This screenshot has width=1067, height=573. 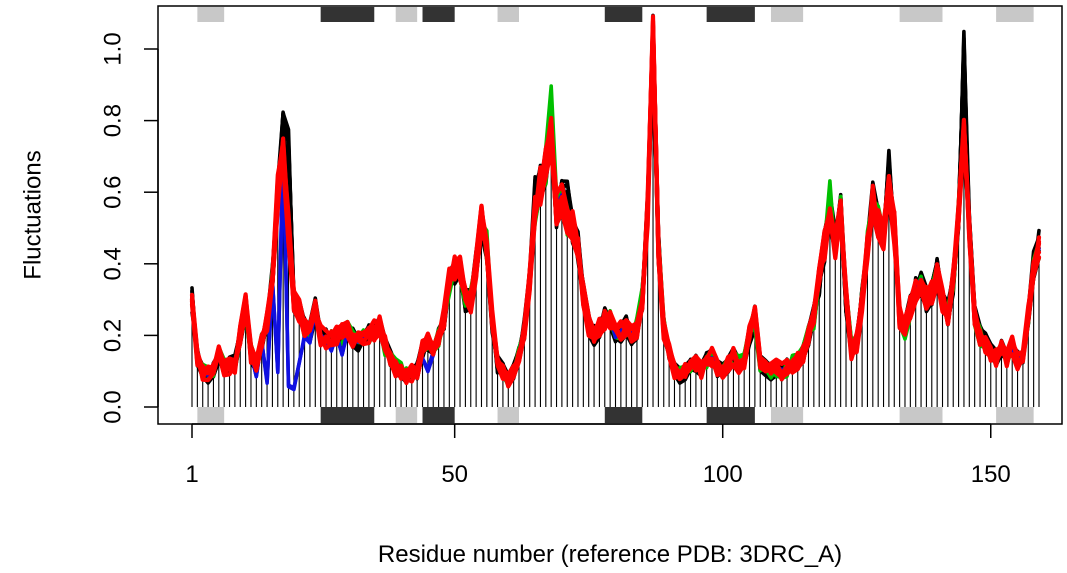 What do you see at coordinates (112, 406) in the screenshot?
I see `y-tick-label: 0.0` at bounding box center [112, 406].